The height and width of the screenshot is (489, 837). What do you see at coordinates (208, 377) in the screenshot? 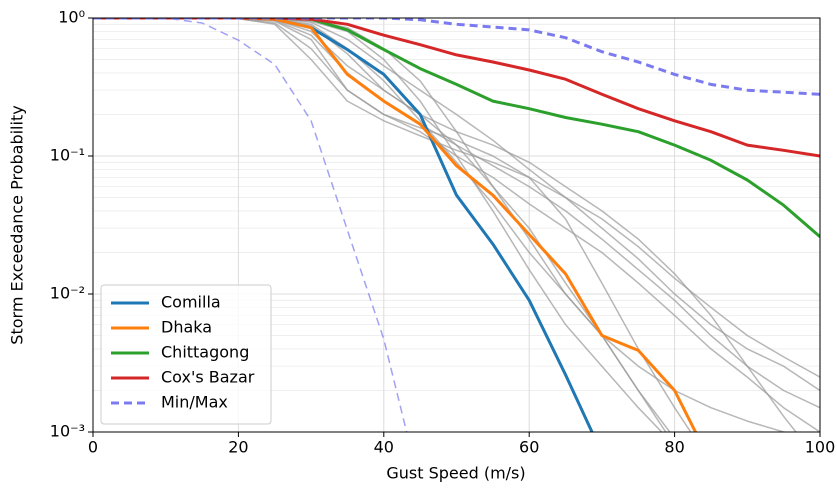
I see `legend-label: Cox's Bazar` at bounding box center [208, 377].